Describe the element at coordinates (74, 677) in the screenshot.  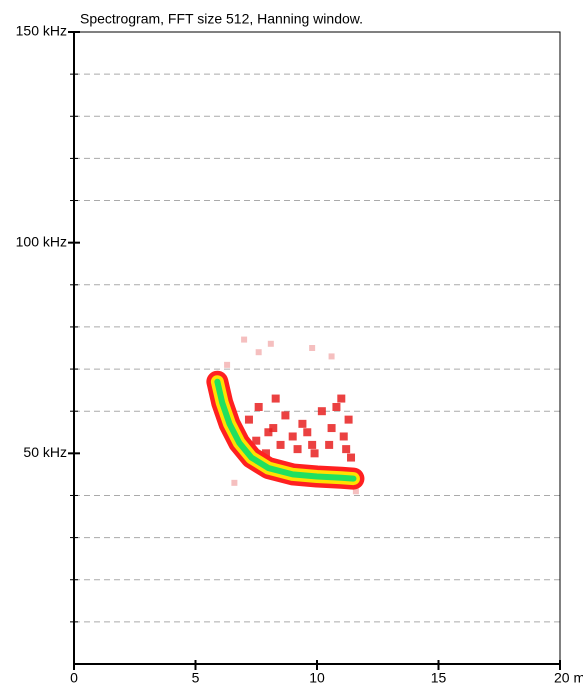
I see `x-tick-label: 0` at that location.